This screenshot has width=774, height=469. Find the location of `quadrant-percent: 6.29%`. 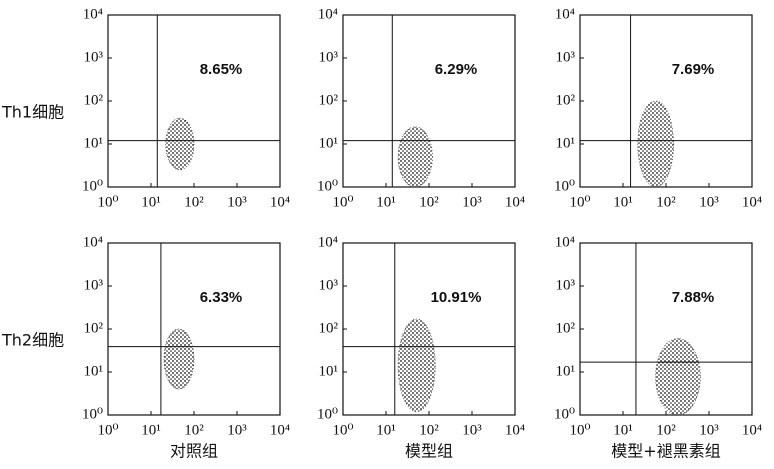

quadrant-percent: 6.29% is located at coordinates (456, 69).